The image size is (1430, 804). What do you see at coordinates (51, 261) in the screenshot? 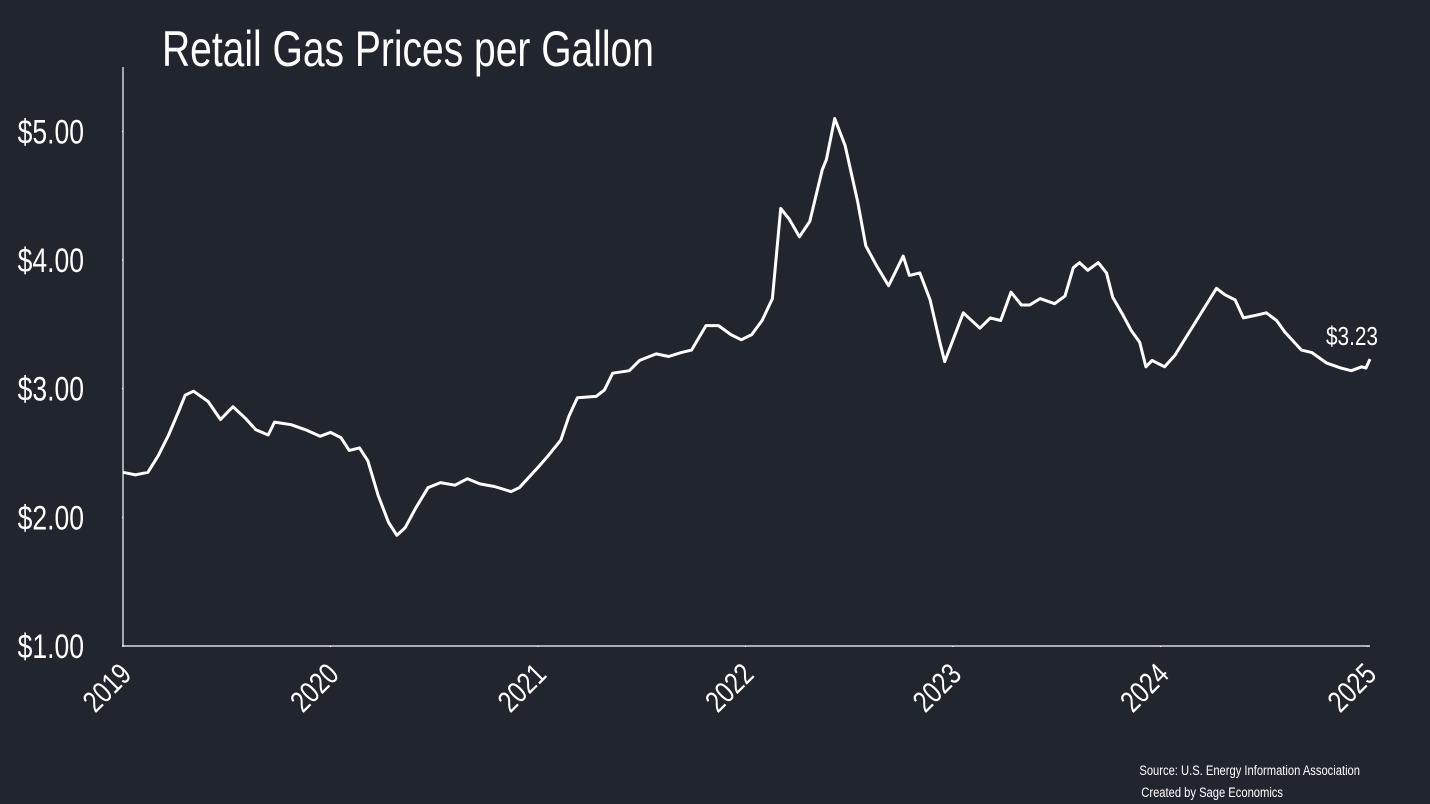
I see `y-tick-label: $4.00` at bounding box center [51, 261].